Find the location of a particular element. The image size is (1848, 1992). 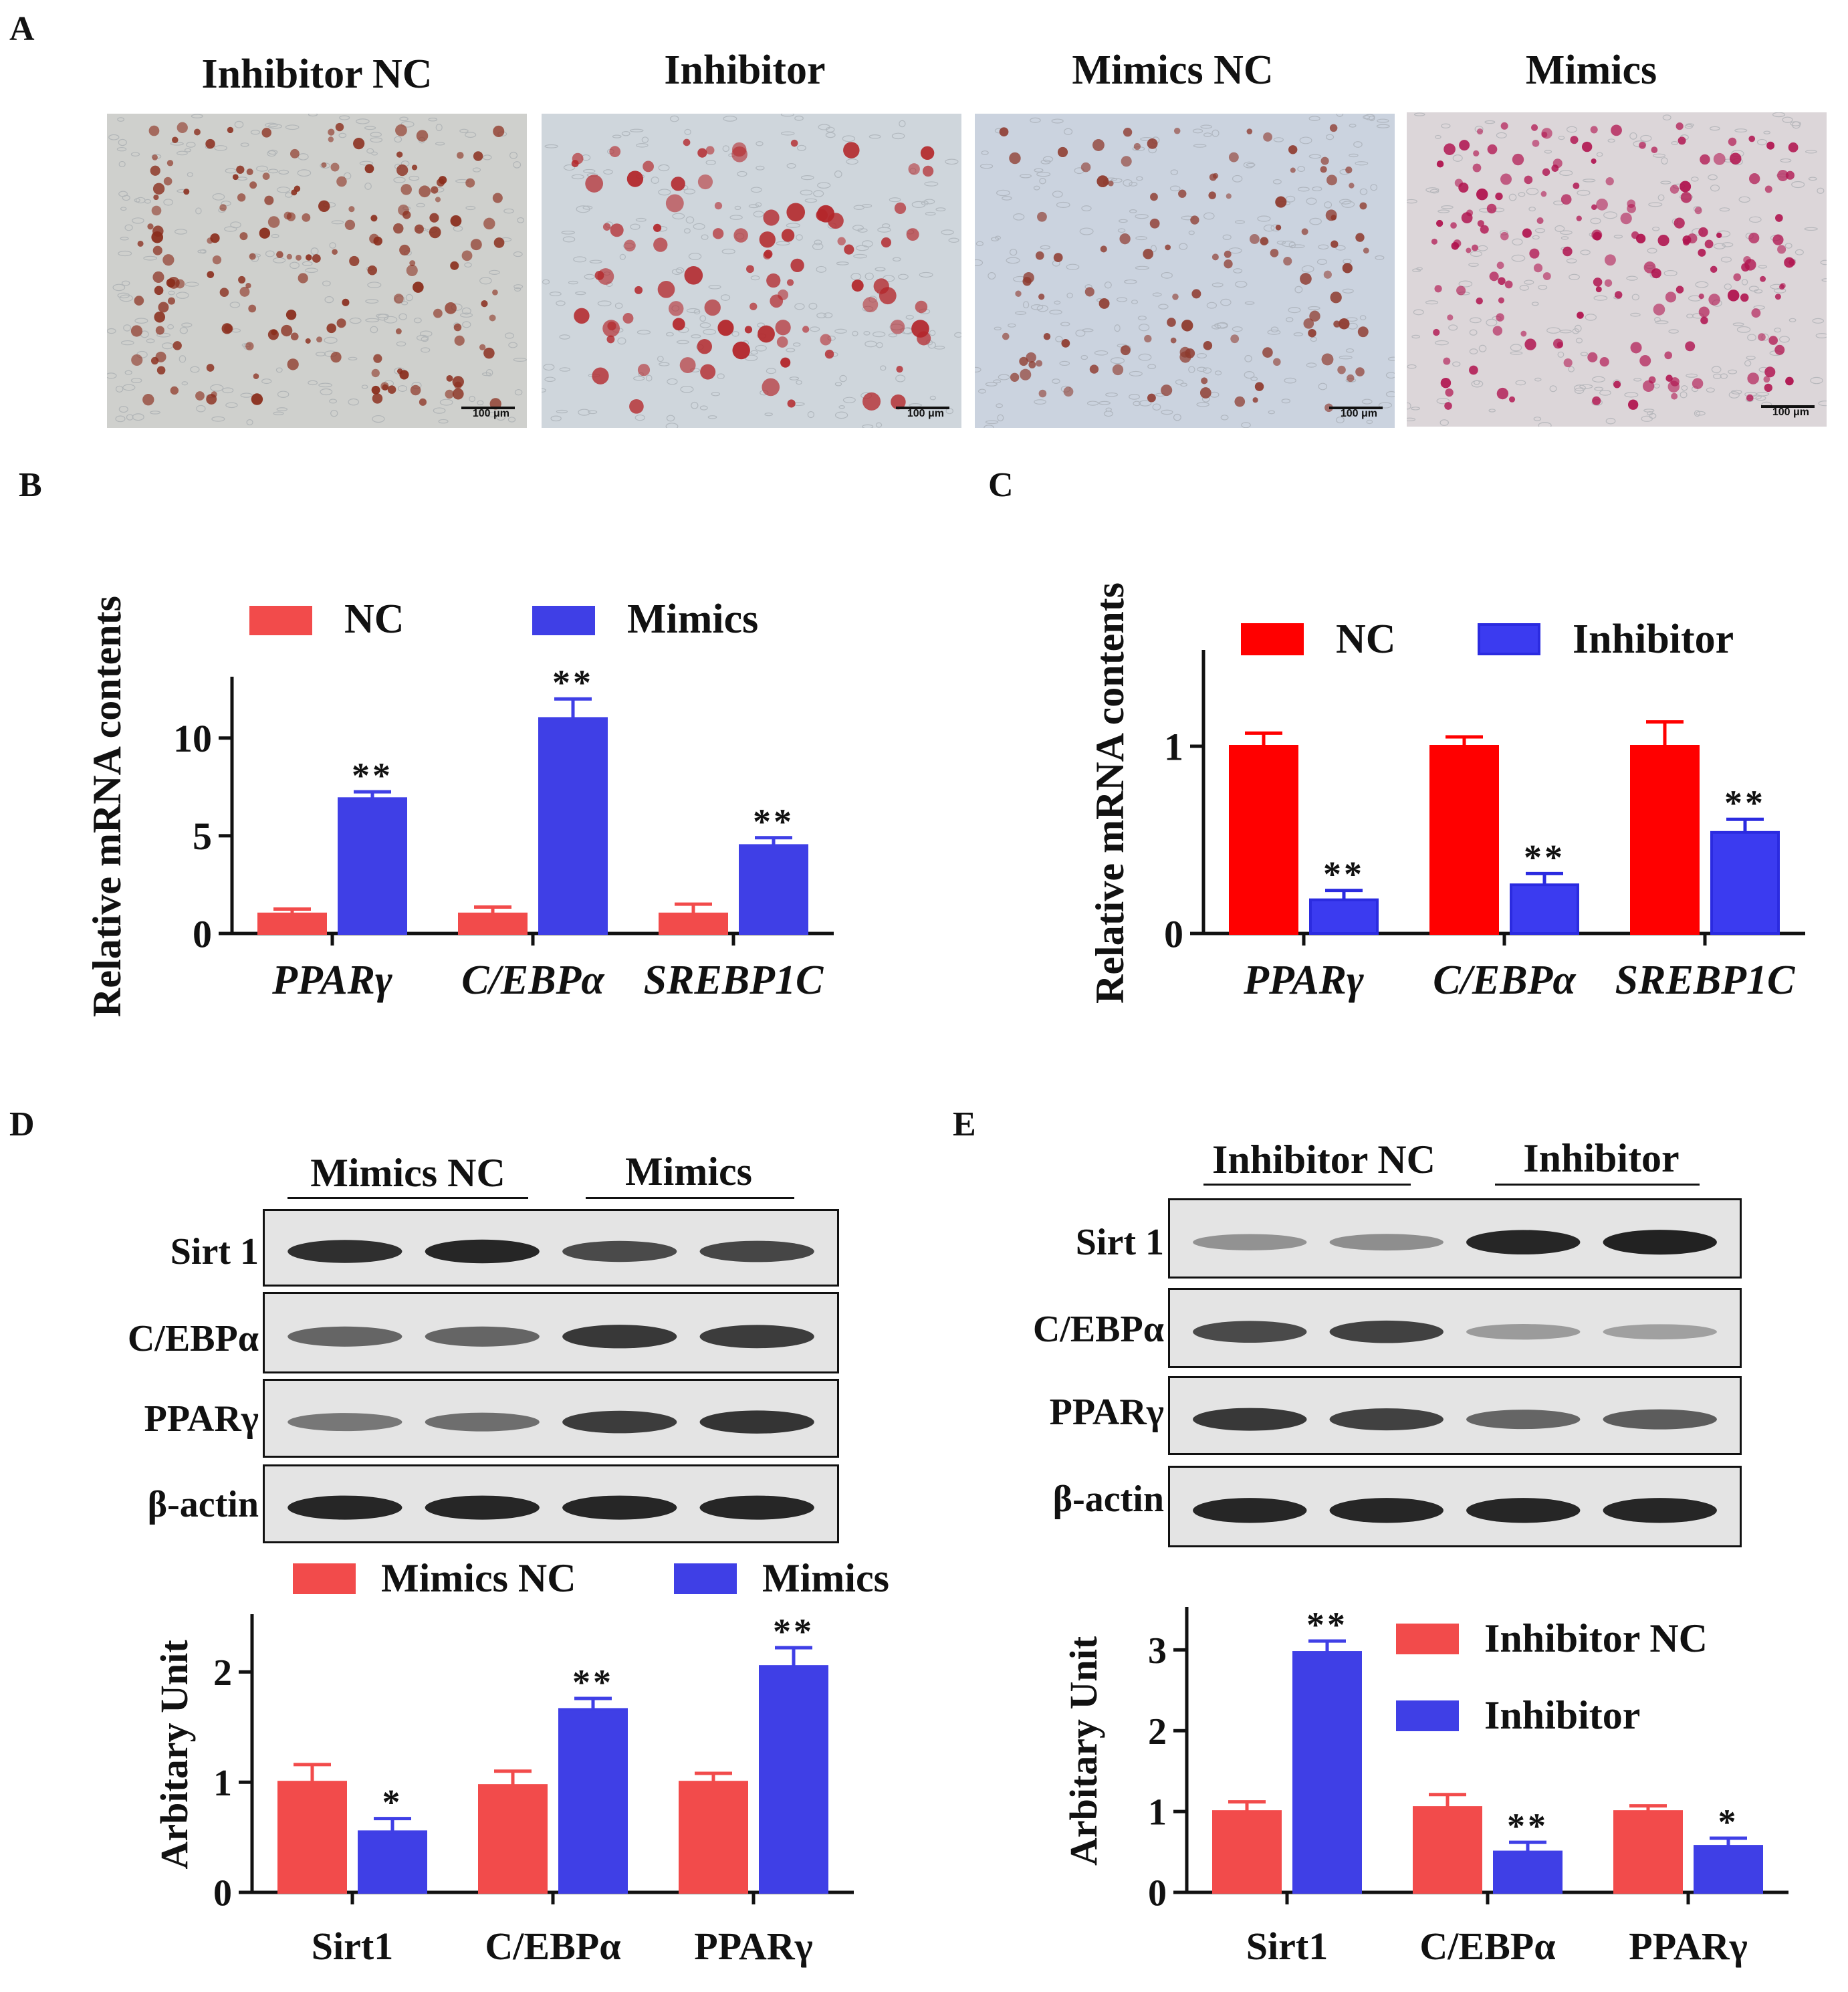

cell-texture is located at coordinates (1185, 271).